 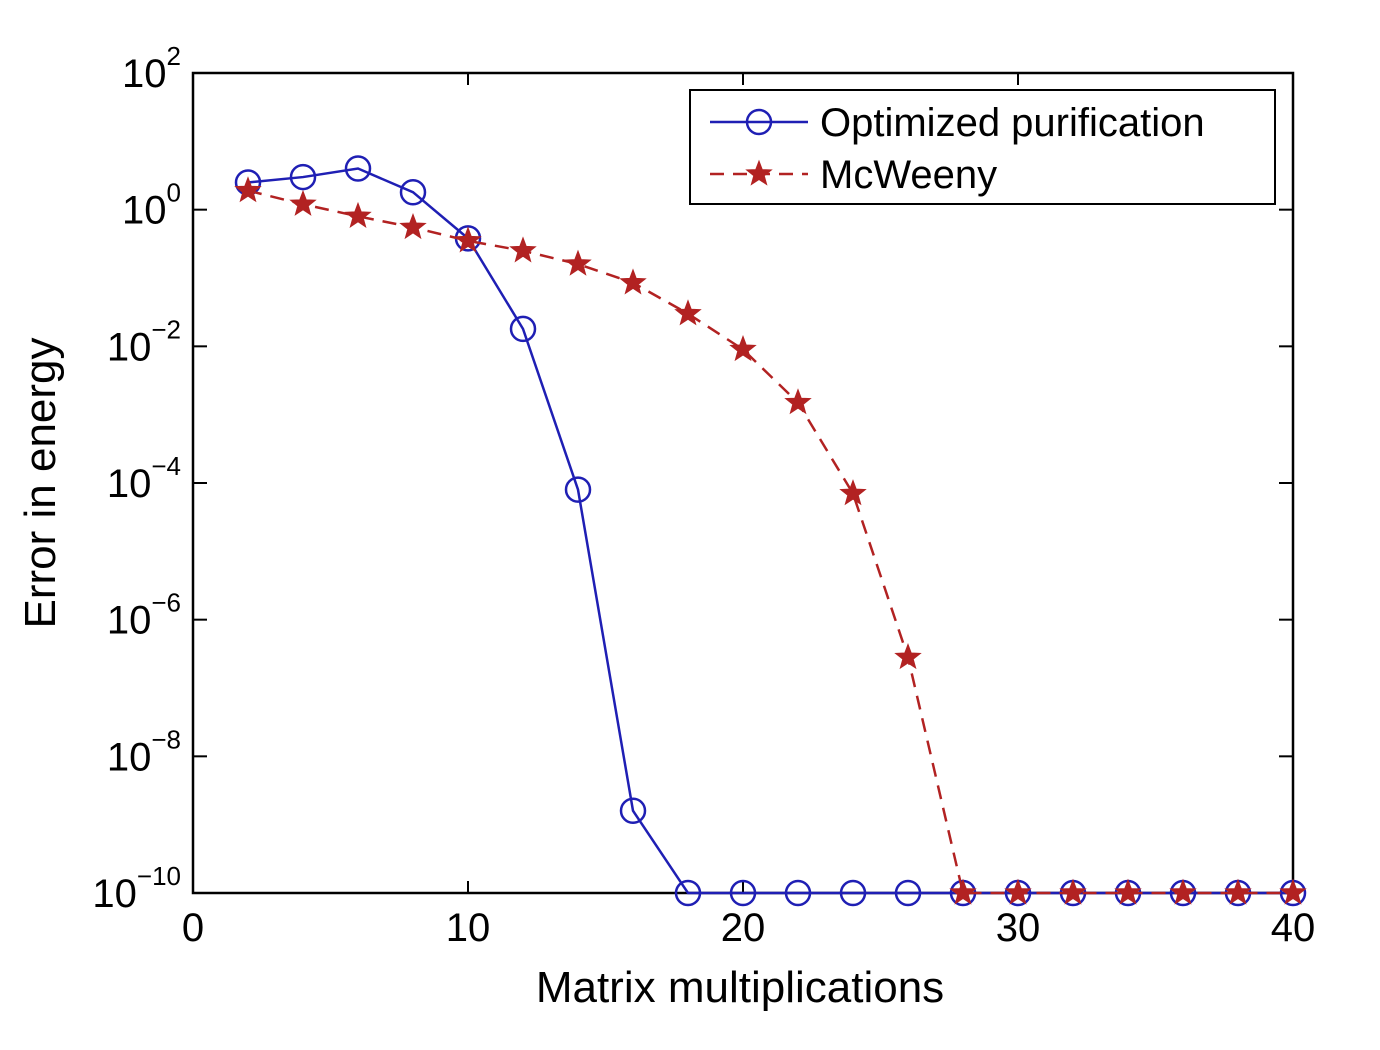 I want to click on y-tick-exponent: −10, so click(x=159, y=876).